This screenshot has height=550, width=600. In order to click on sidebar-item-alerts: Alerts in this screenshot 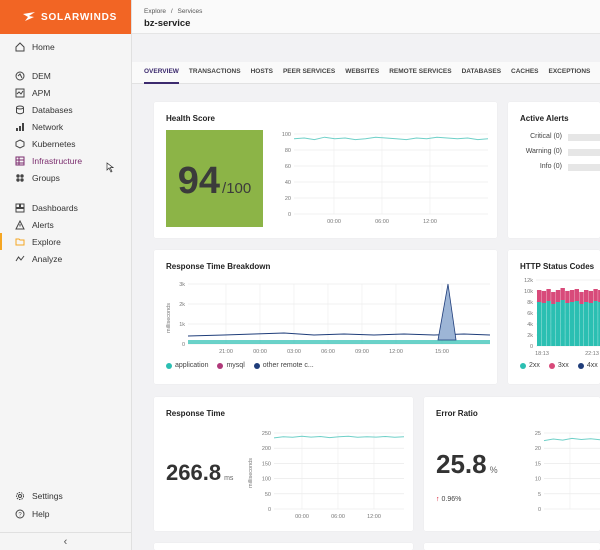, I will do `click(65, 224)`.